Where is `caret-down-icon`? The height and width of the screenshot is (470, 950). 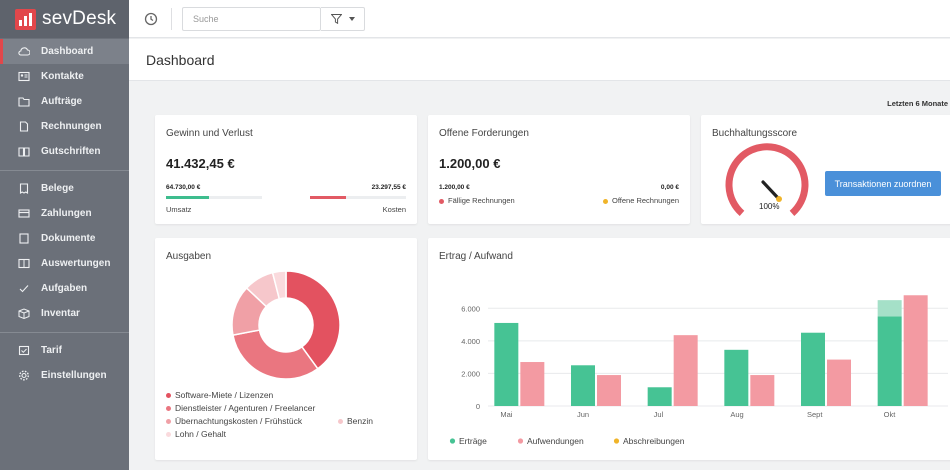 caret-down-icon is located at coordinates (351, 18).